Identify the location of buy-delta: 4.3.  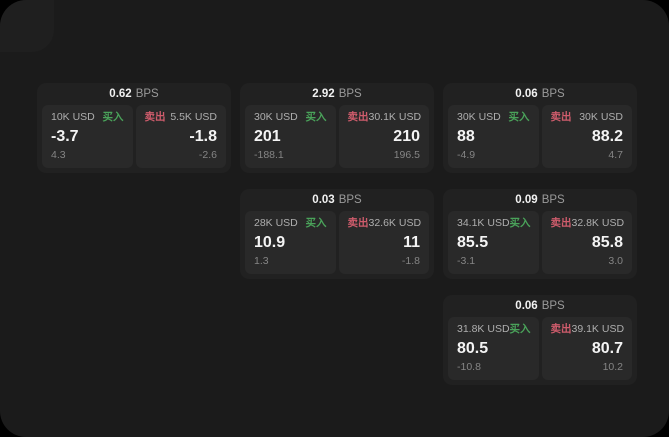
(58, 155).